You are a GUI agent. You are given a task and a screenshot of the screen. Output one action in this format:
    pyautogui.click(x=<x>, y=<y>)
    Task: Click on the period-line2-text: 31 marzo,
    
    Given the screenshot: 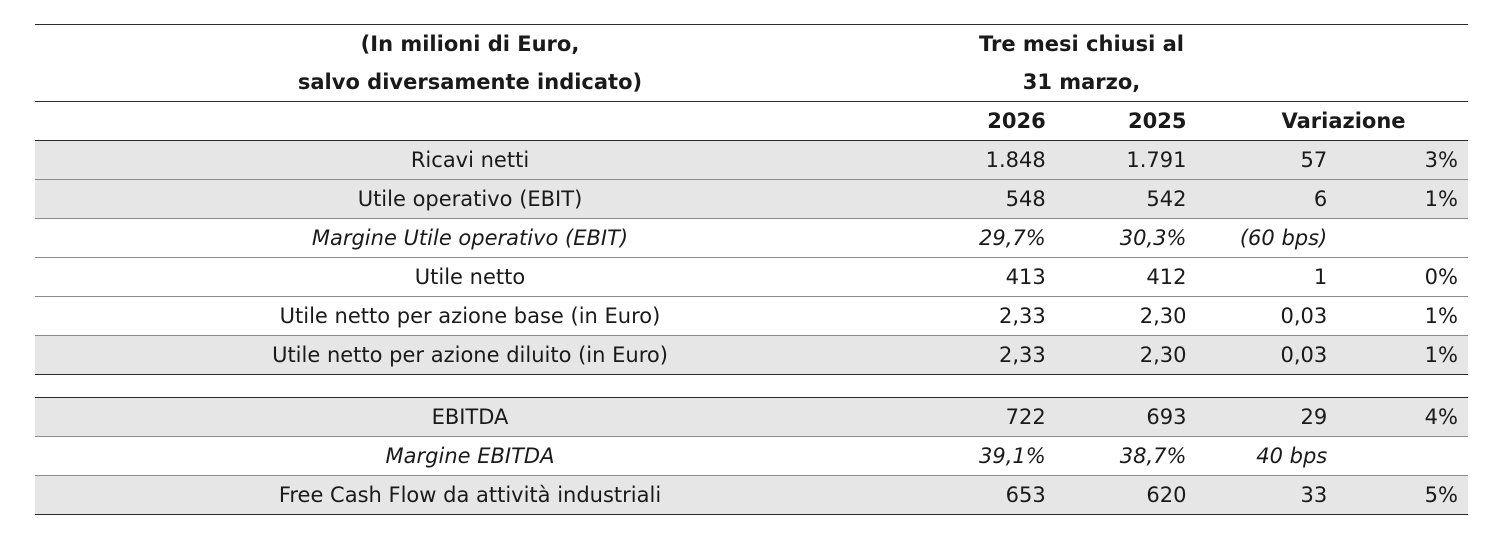 What is the action you would take?
    pyautogui.click(x=1081, y=82)
    